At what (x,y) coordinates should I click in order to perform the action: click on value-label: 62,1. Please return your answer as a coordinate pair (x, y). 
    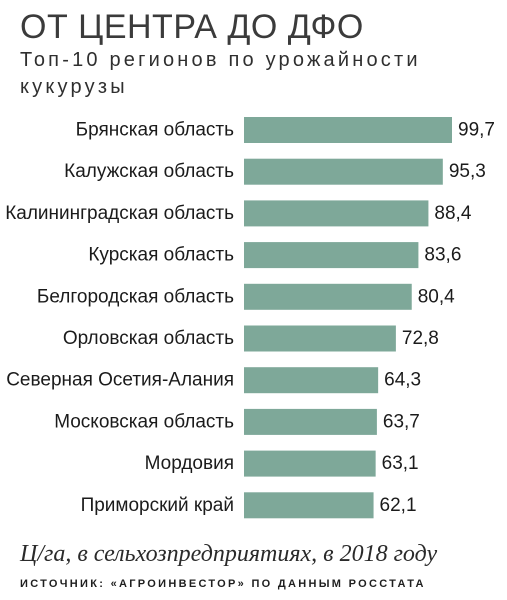
    Looking at the image, I should click on (398, 505).